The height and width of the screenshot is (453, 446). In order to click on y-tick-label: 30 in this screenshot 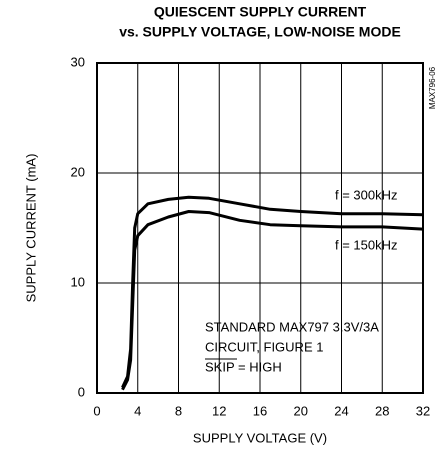, I will do `click(78, 61)`.